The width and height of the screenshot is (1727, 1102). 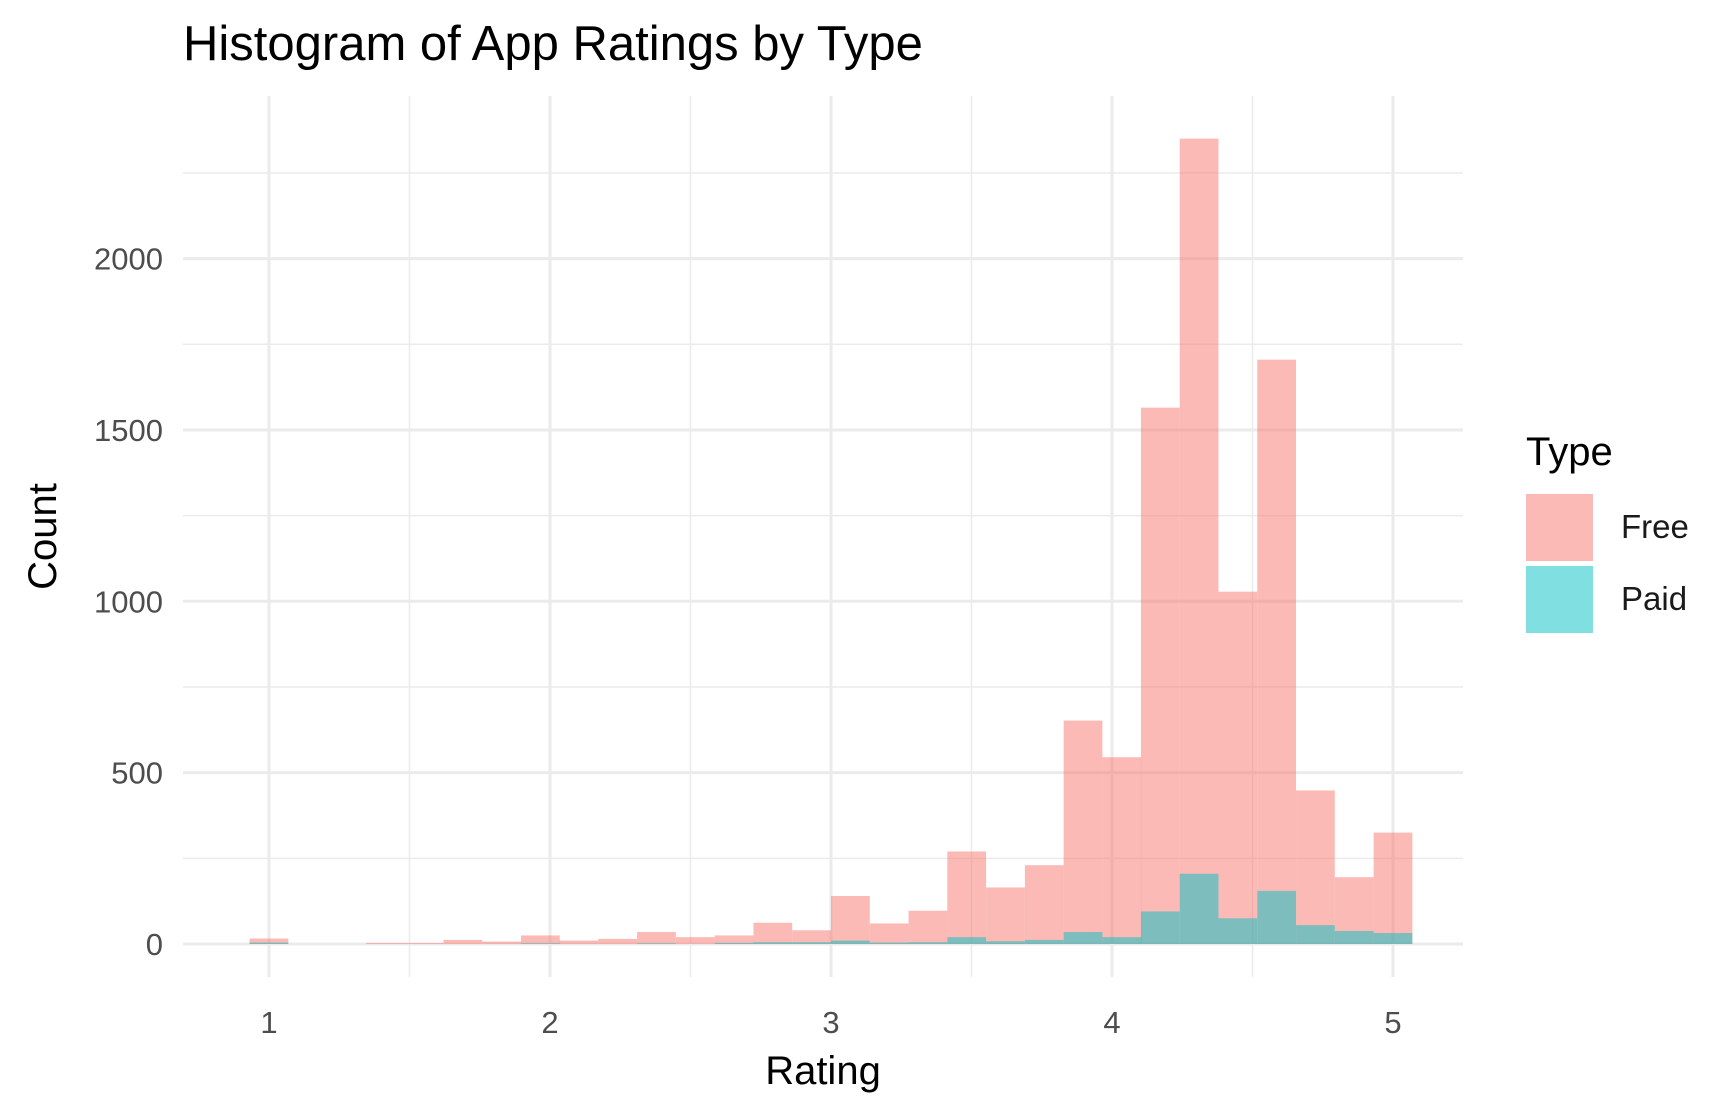 I want to click on legend-label-paid: Paid, so click(x=1654, y=598).